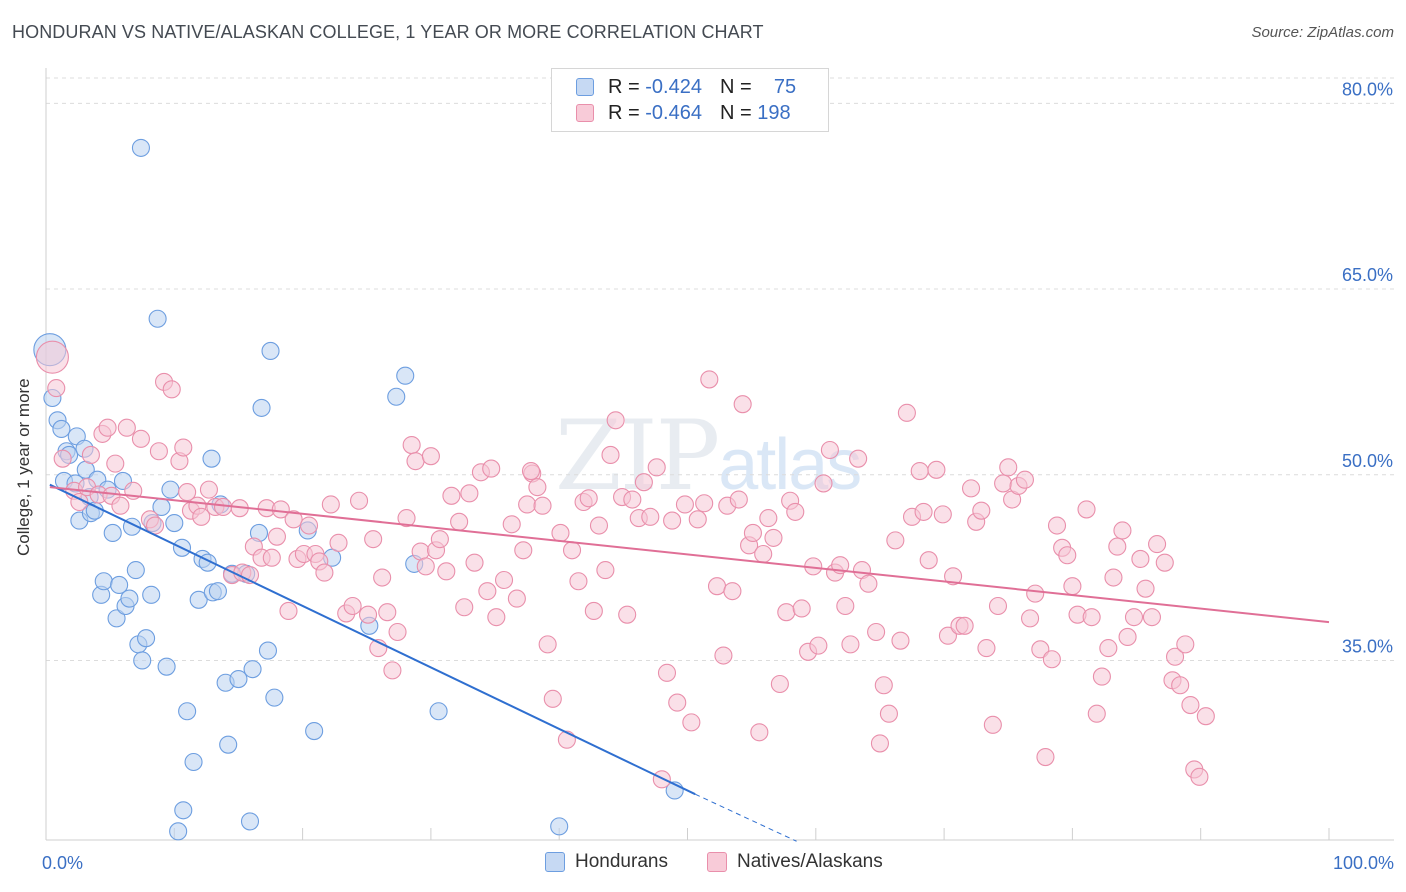  What do you see at coordinates (735, 86) in the screenshot?
I see `n-label: N =` at bounding box center [735, 86].